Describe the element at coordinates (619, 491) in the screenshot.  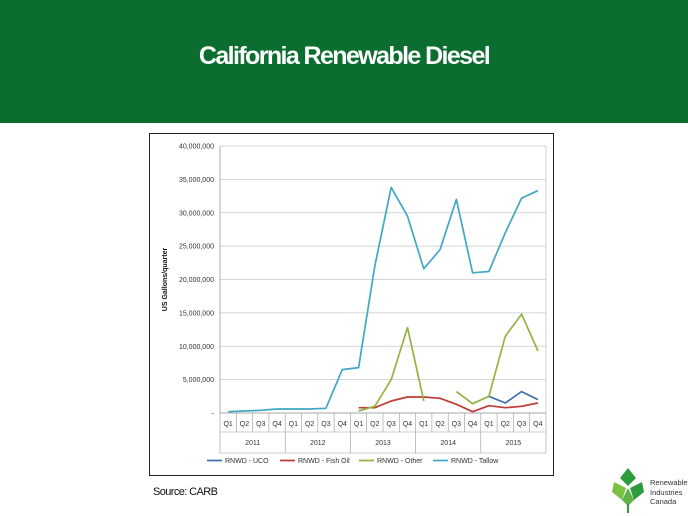
I see `logo-leaf-left` at that location.